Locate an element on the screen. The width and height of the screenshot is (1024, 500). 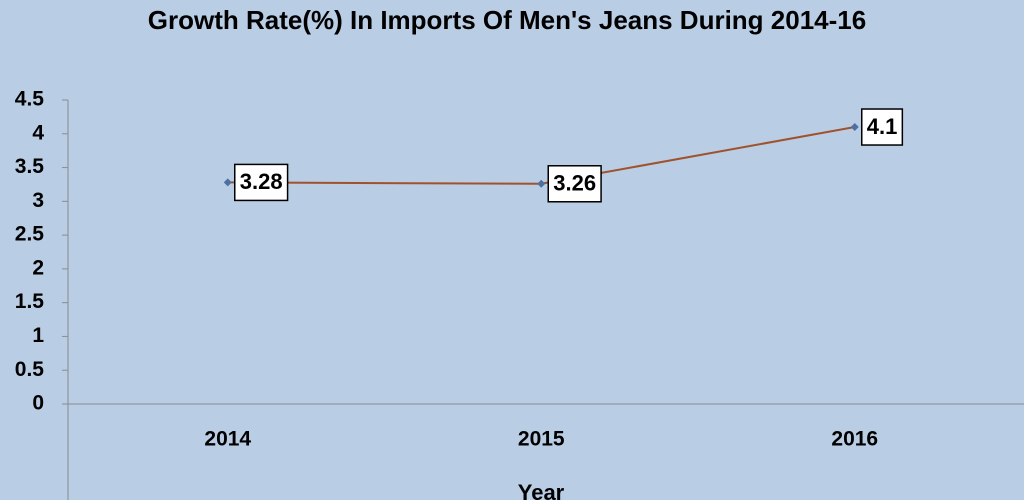
data-label: 3.26 is located at coordinates (574, 183).